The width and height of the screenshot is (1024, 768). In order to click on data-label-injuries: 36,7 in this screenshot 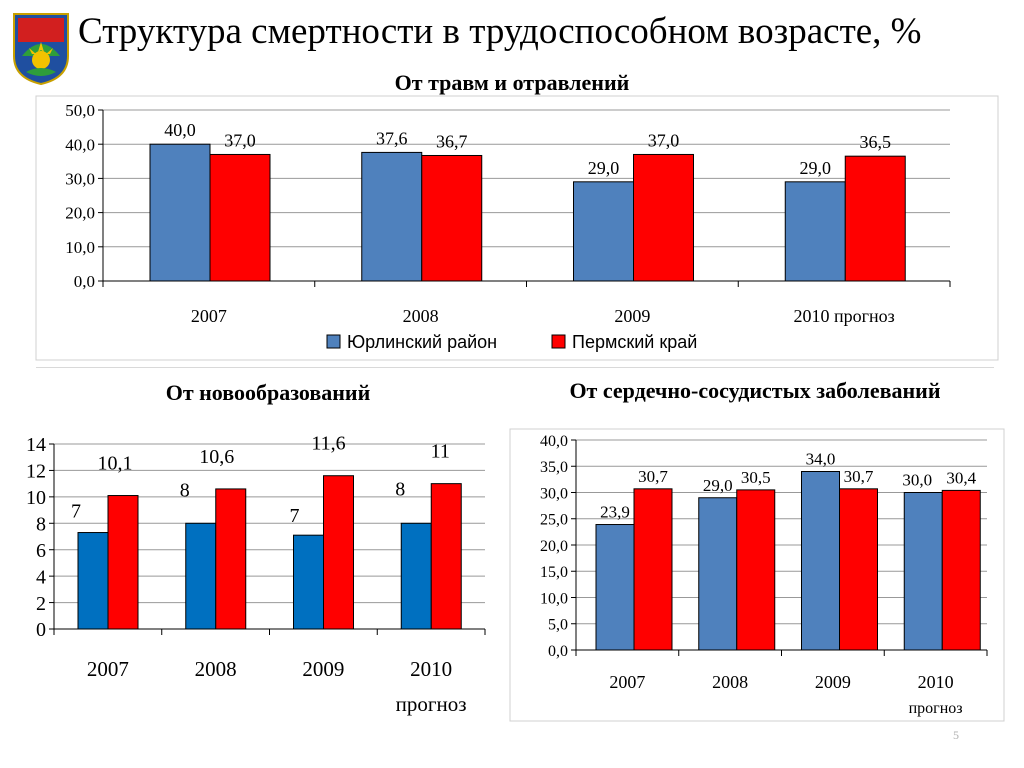, I will do `click(452, 141)`.